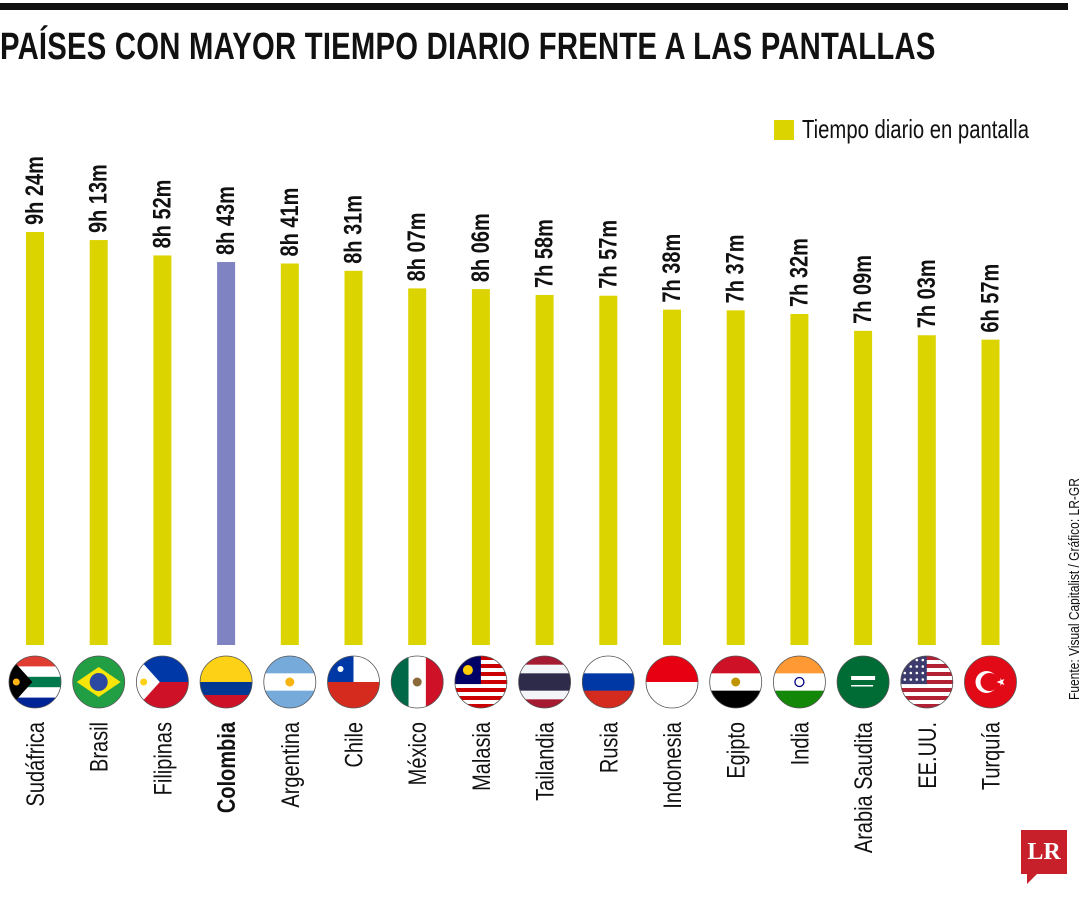  Describe the element at coordinates (799, 272) in the screenshot. I see `value-label: 7h 32m` at that location.